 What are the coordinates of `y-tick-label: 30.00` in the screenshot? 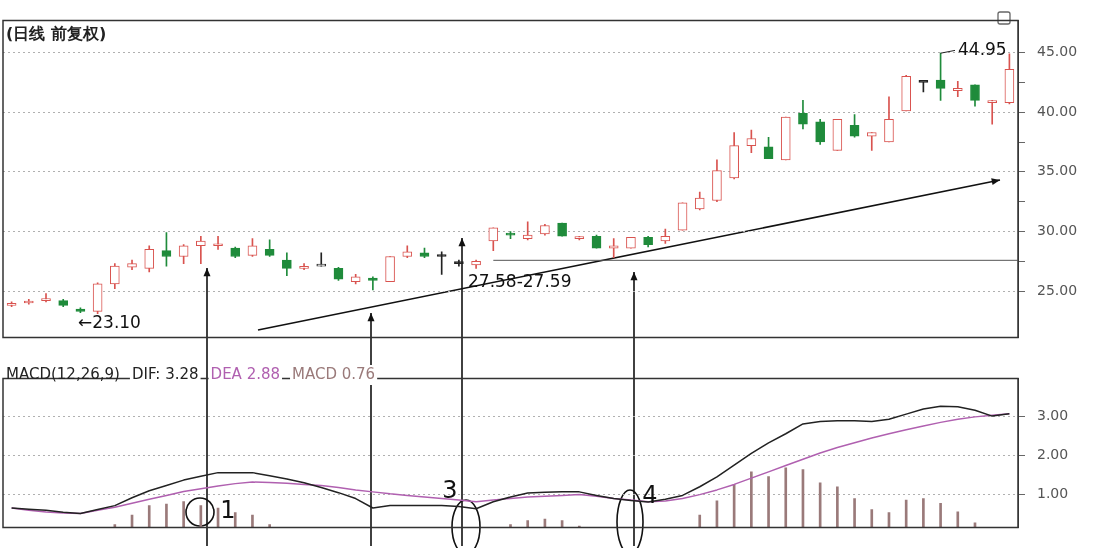 It's located at (1057, 230).